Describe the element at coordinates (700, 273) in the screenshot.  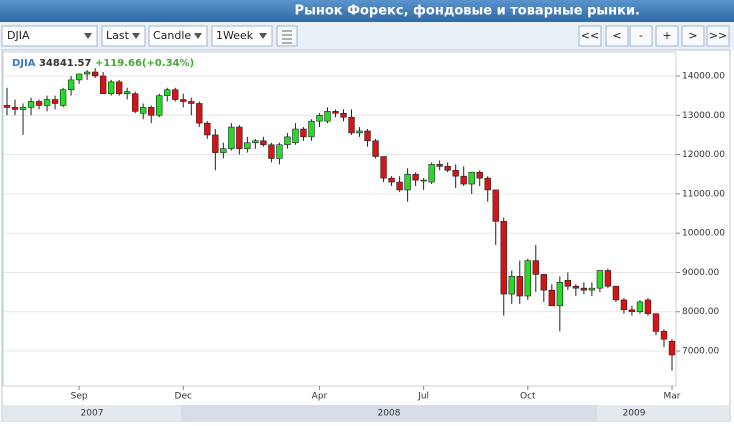
I see `y-tick-label: 9000.00` at that location.